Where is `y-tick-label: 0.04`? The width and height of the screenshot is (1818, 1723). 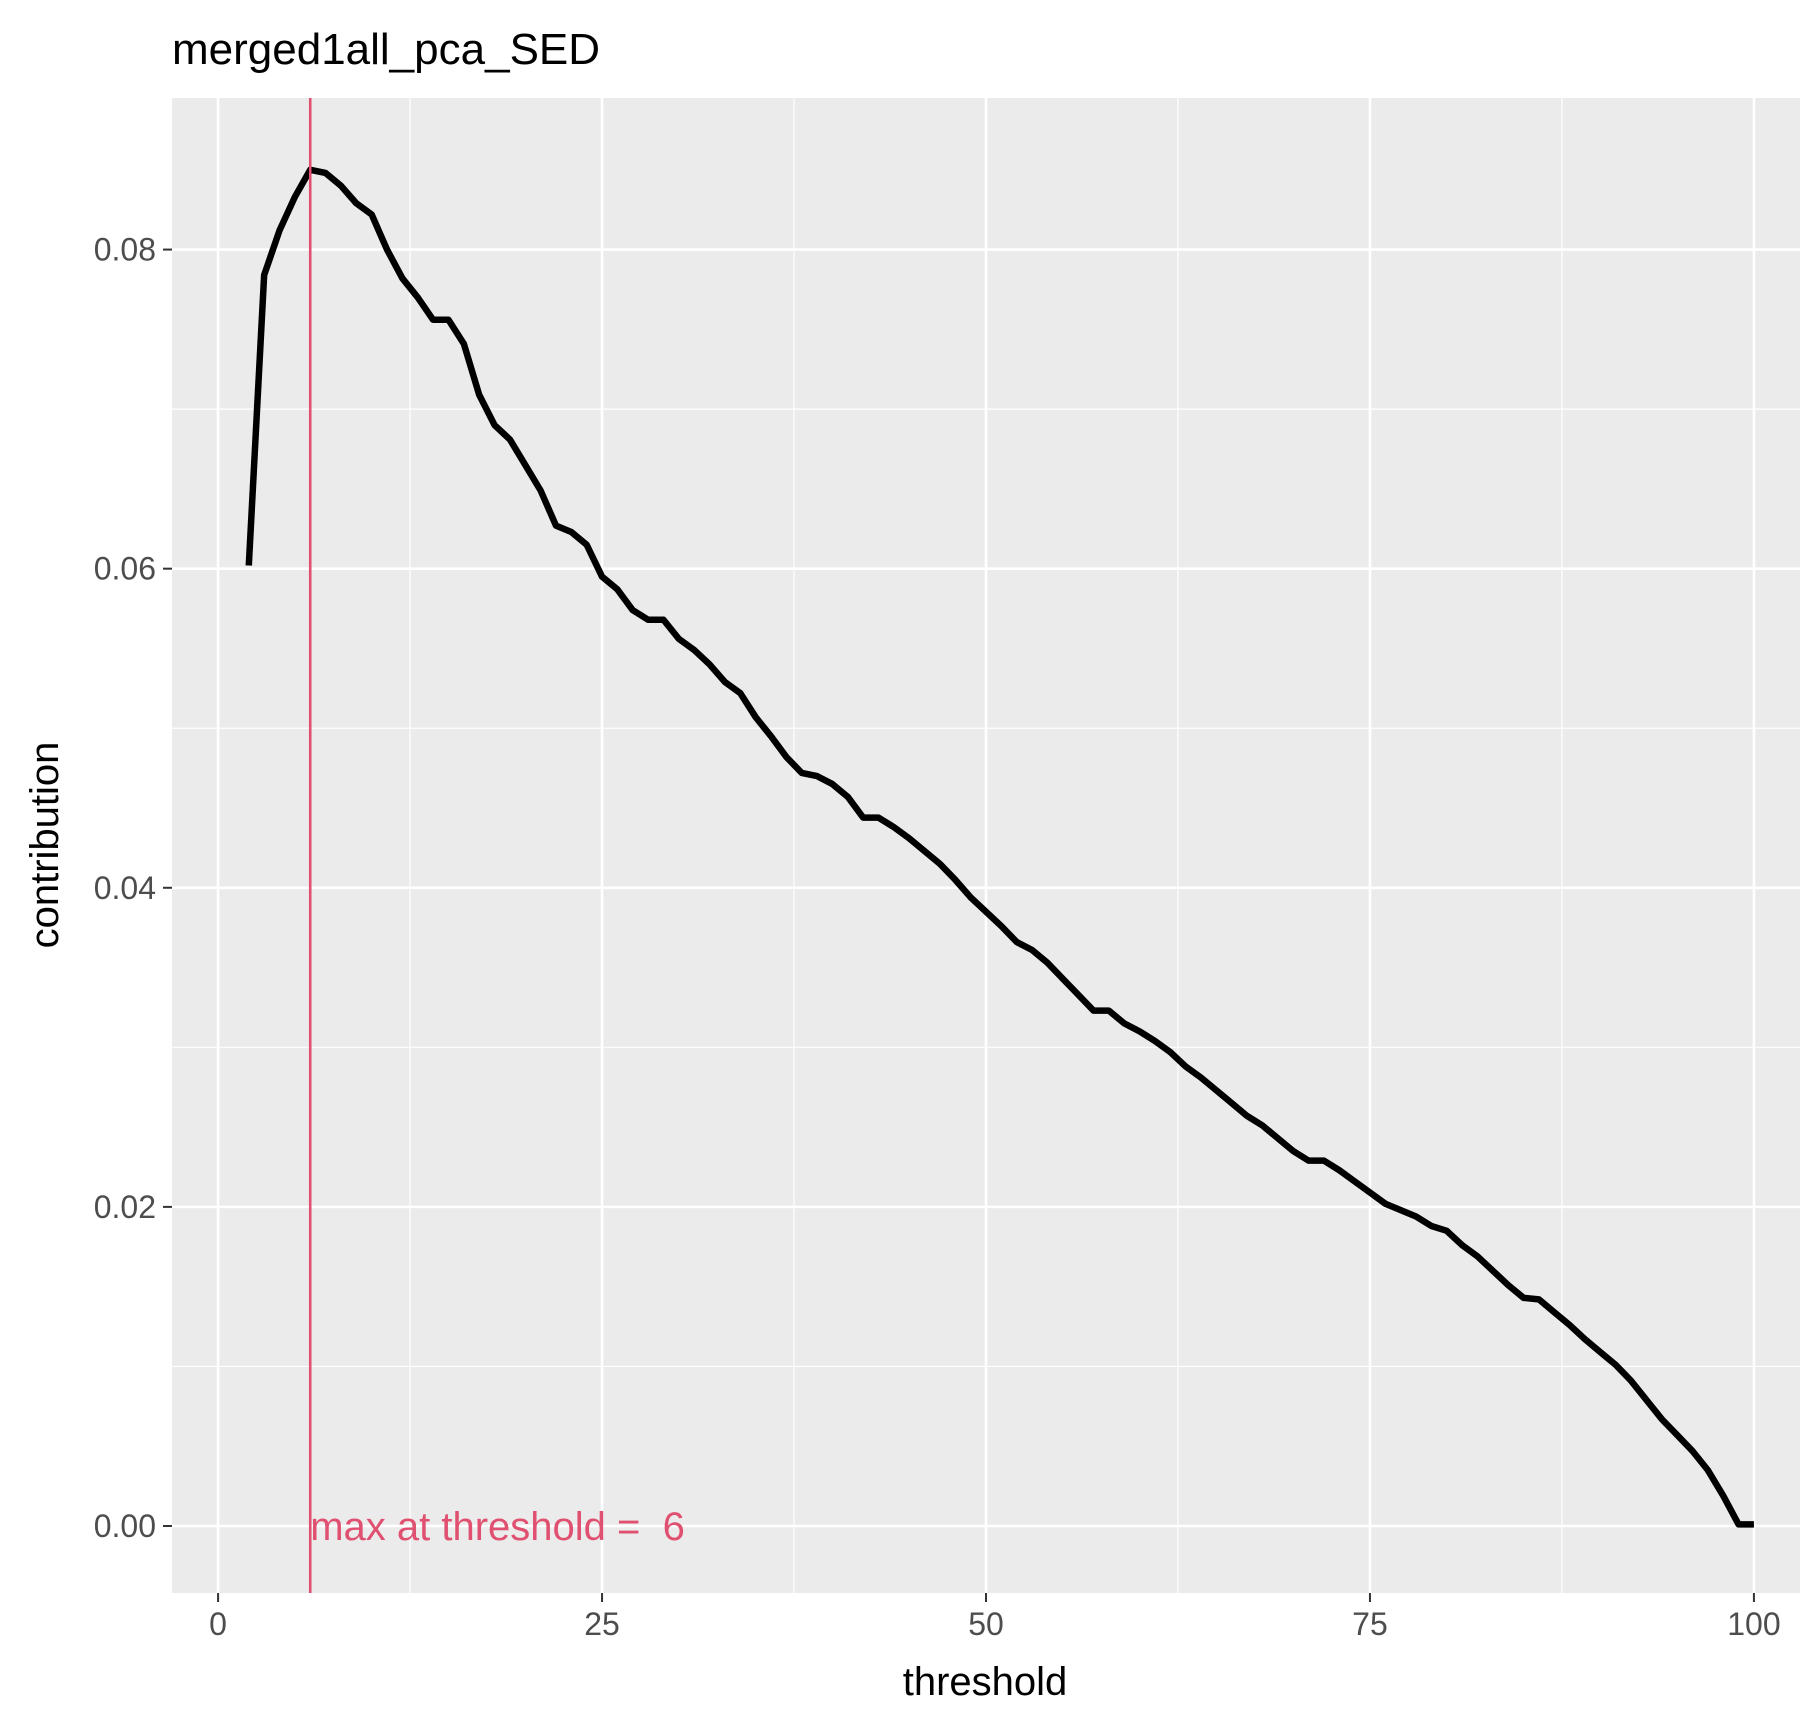
y-tick-label: 0.04 is located at coordinates (125, 888).